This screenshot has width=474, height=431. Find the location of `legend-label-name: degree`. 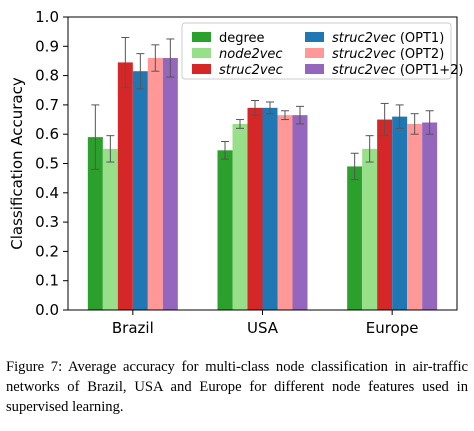

legend-label-name: degree is located at coordinates (242, 38).